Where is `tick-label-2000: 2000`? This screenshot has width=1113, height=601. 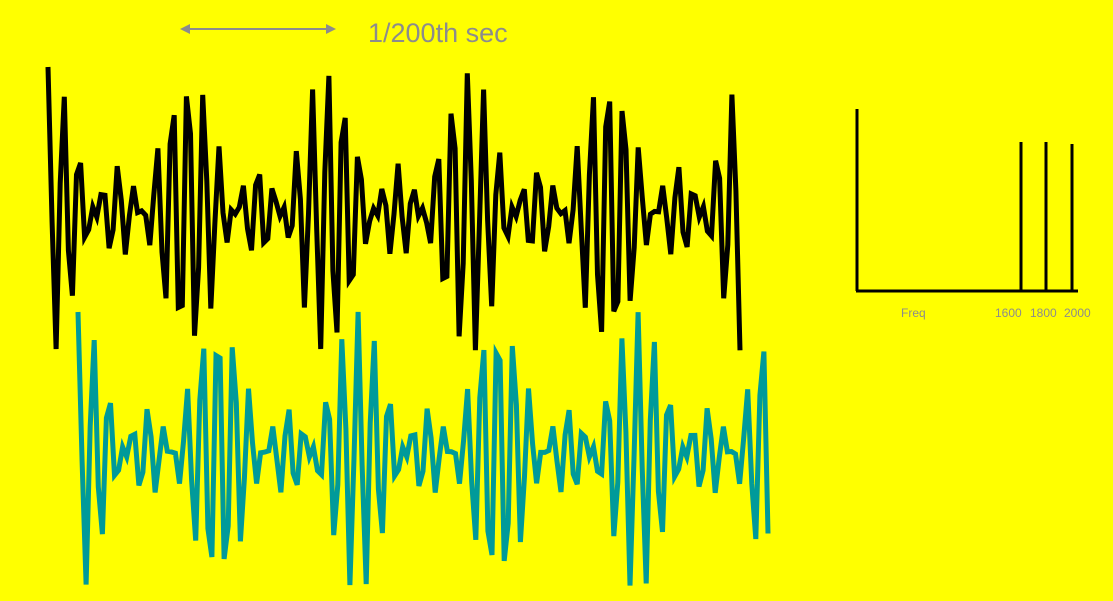
tick-label-2000: 2000 is located at coordinates (1077, 313).